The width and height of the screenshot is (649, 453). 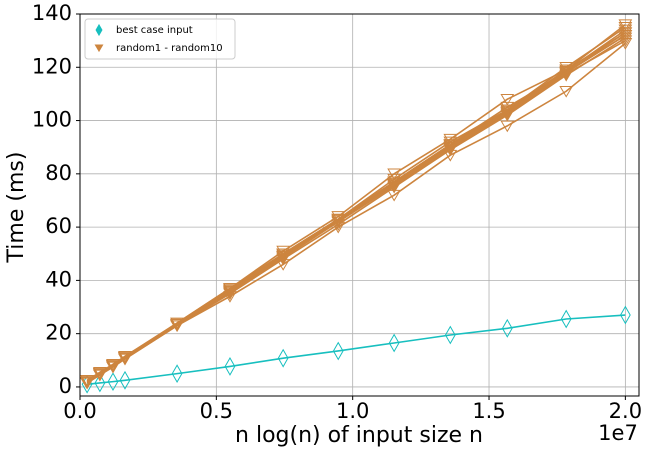 I want to click on legend-box, so click(x=160, y=39).